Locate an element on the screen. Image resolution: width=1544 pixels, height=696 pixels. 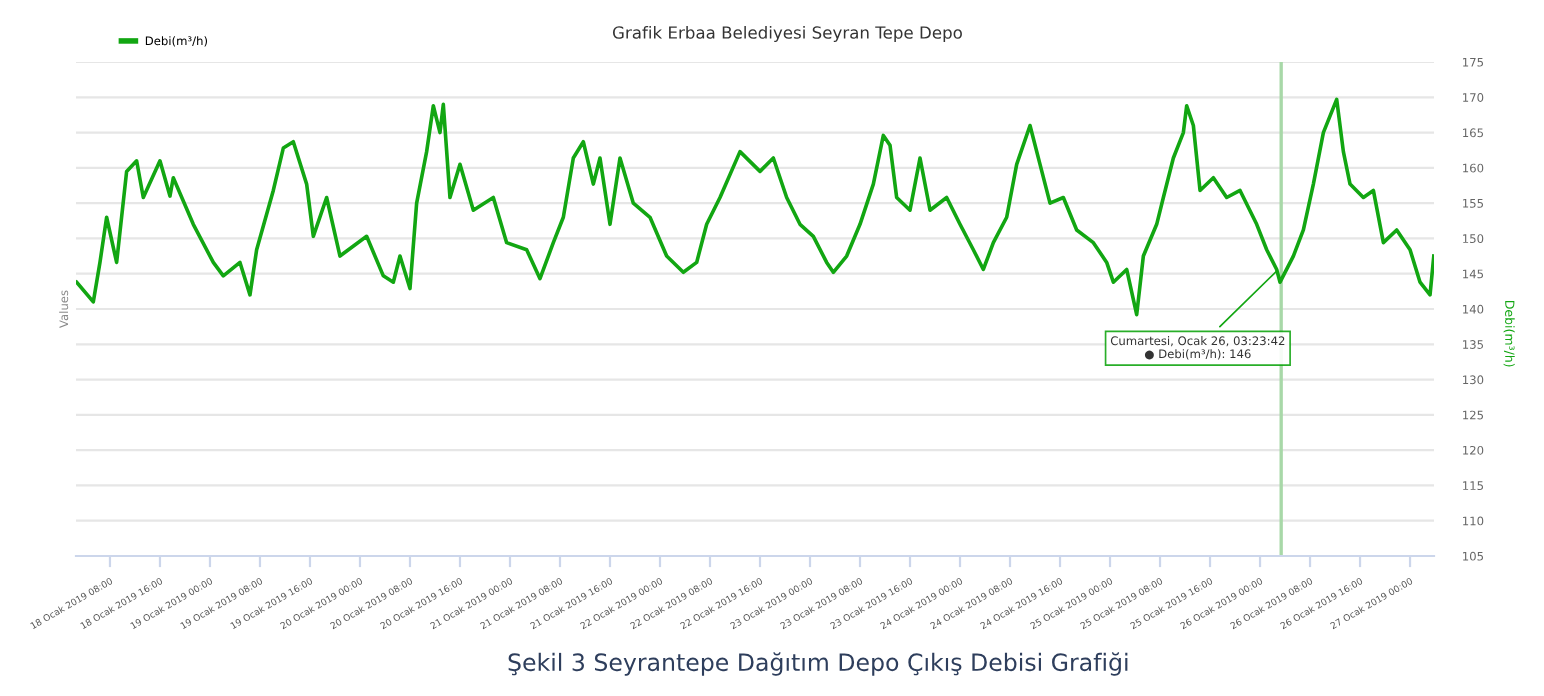
text: Şekil 3 Seyrantepe Dağıtım Depo Çıkış Debisi Grafiği is located at coordinates (818, 664).